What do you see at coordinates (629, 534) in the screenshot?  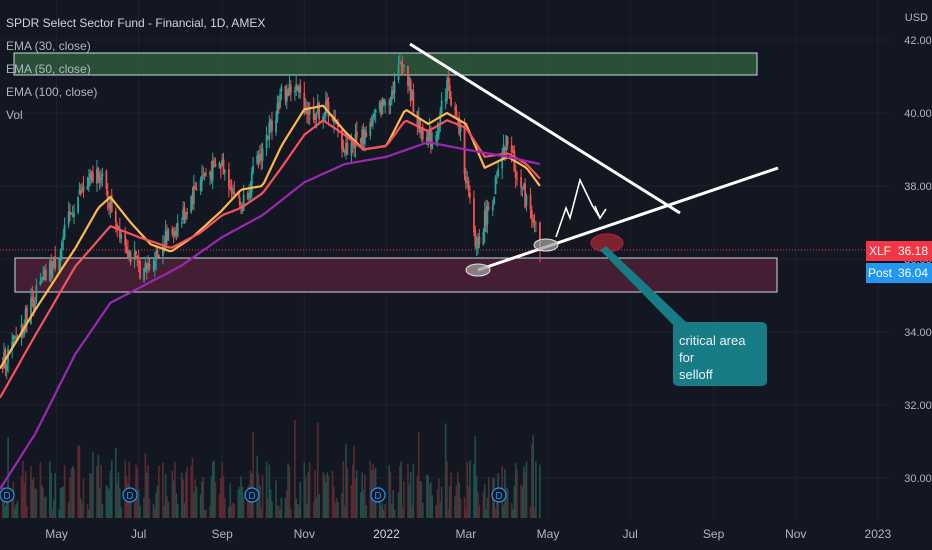 I see `x-tick-label: Jul` at bounding box center [629, 534].